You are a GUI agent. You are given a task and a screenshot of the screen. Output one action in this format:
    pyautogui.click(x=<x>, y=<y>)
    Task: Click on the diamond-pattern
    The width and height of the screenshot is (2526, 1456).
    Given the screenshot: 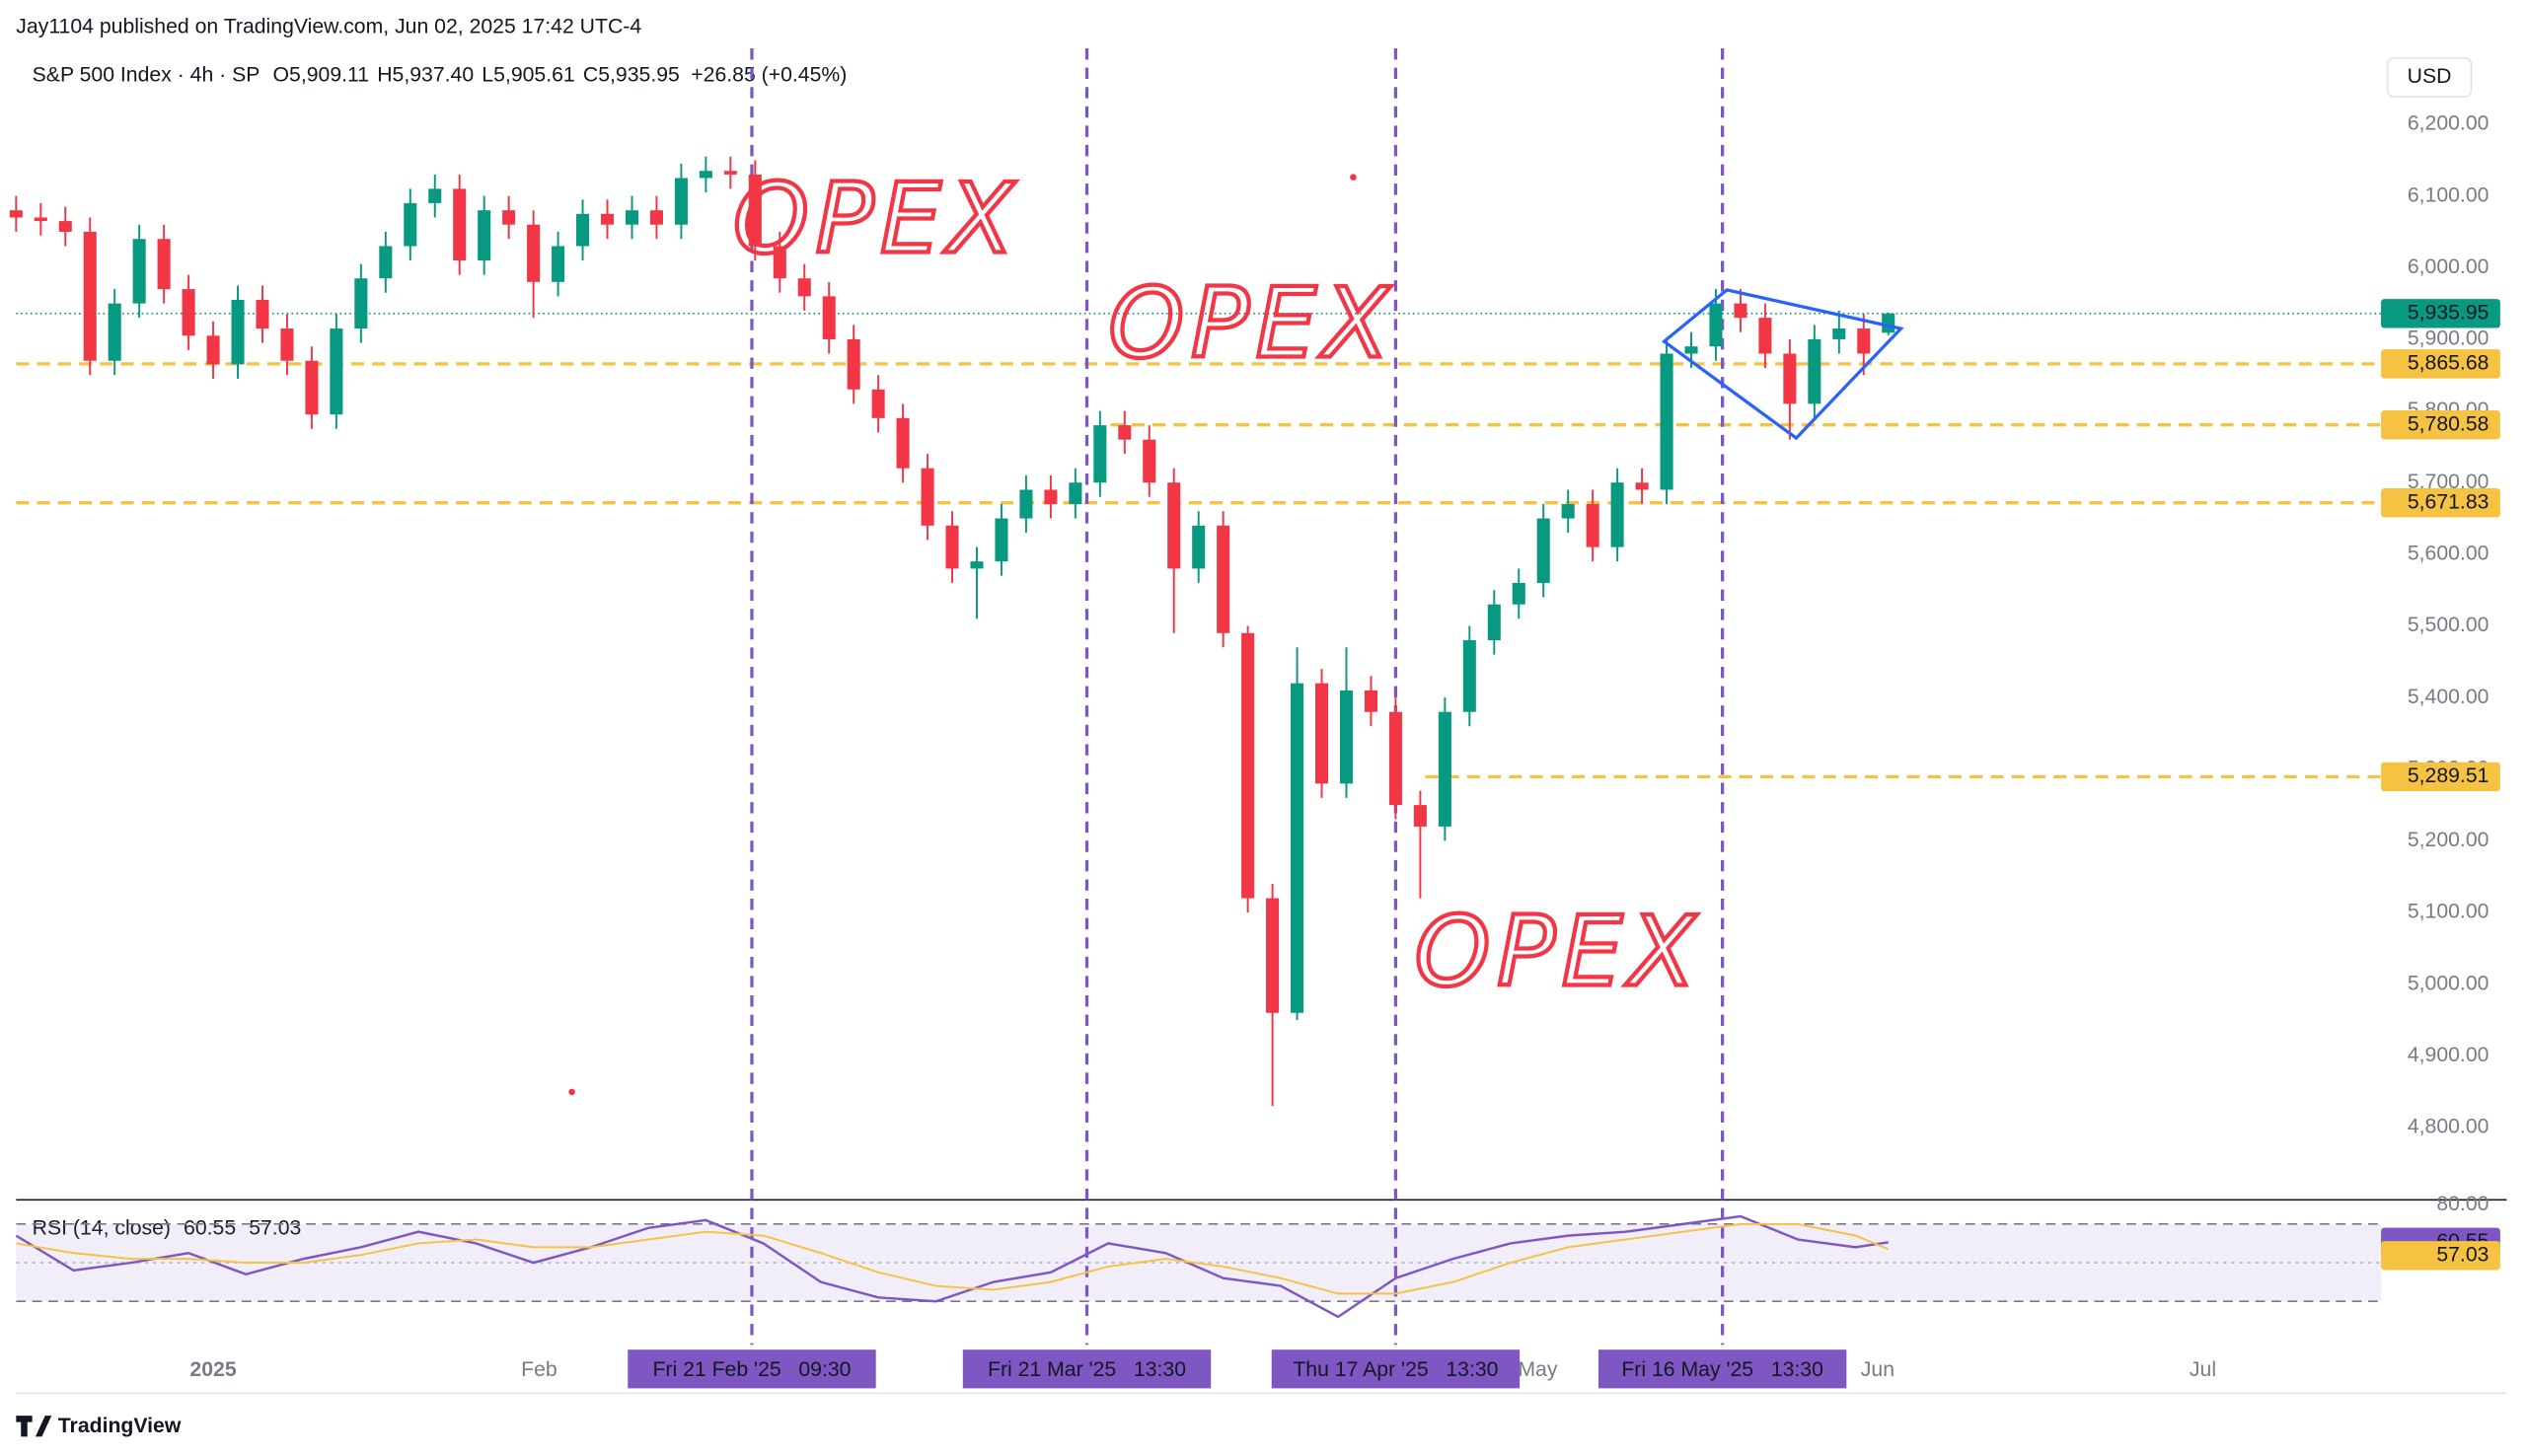 What is the action you would take?
    pyautogui.click(x=1782, y=364)
    